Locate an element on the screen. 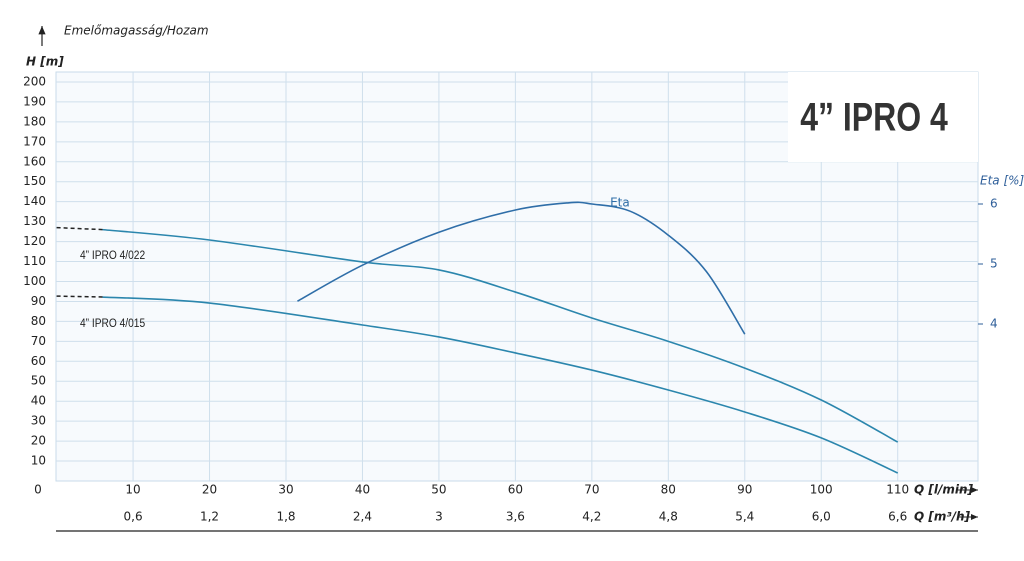 This screenshot has width=1024, height=561. x2-axis-label: Q [m³/h] is located at coordinates (942, 517).